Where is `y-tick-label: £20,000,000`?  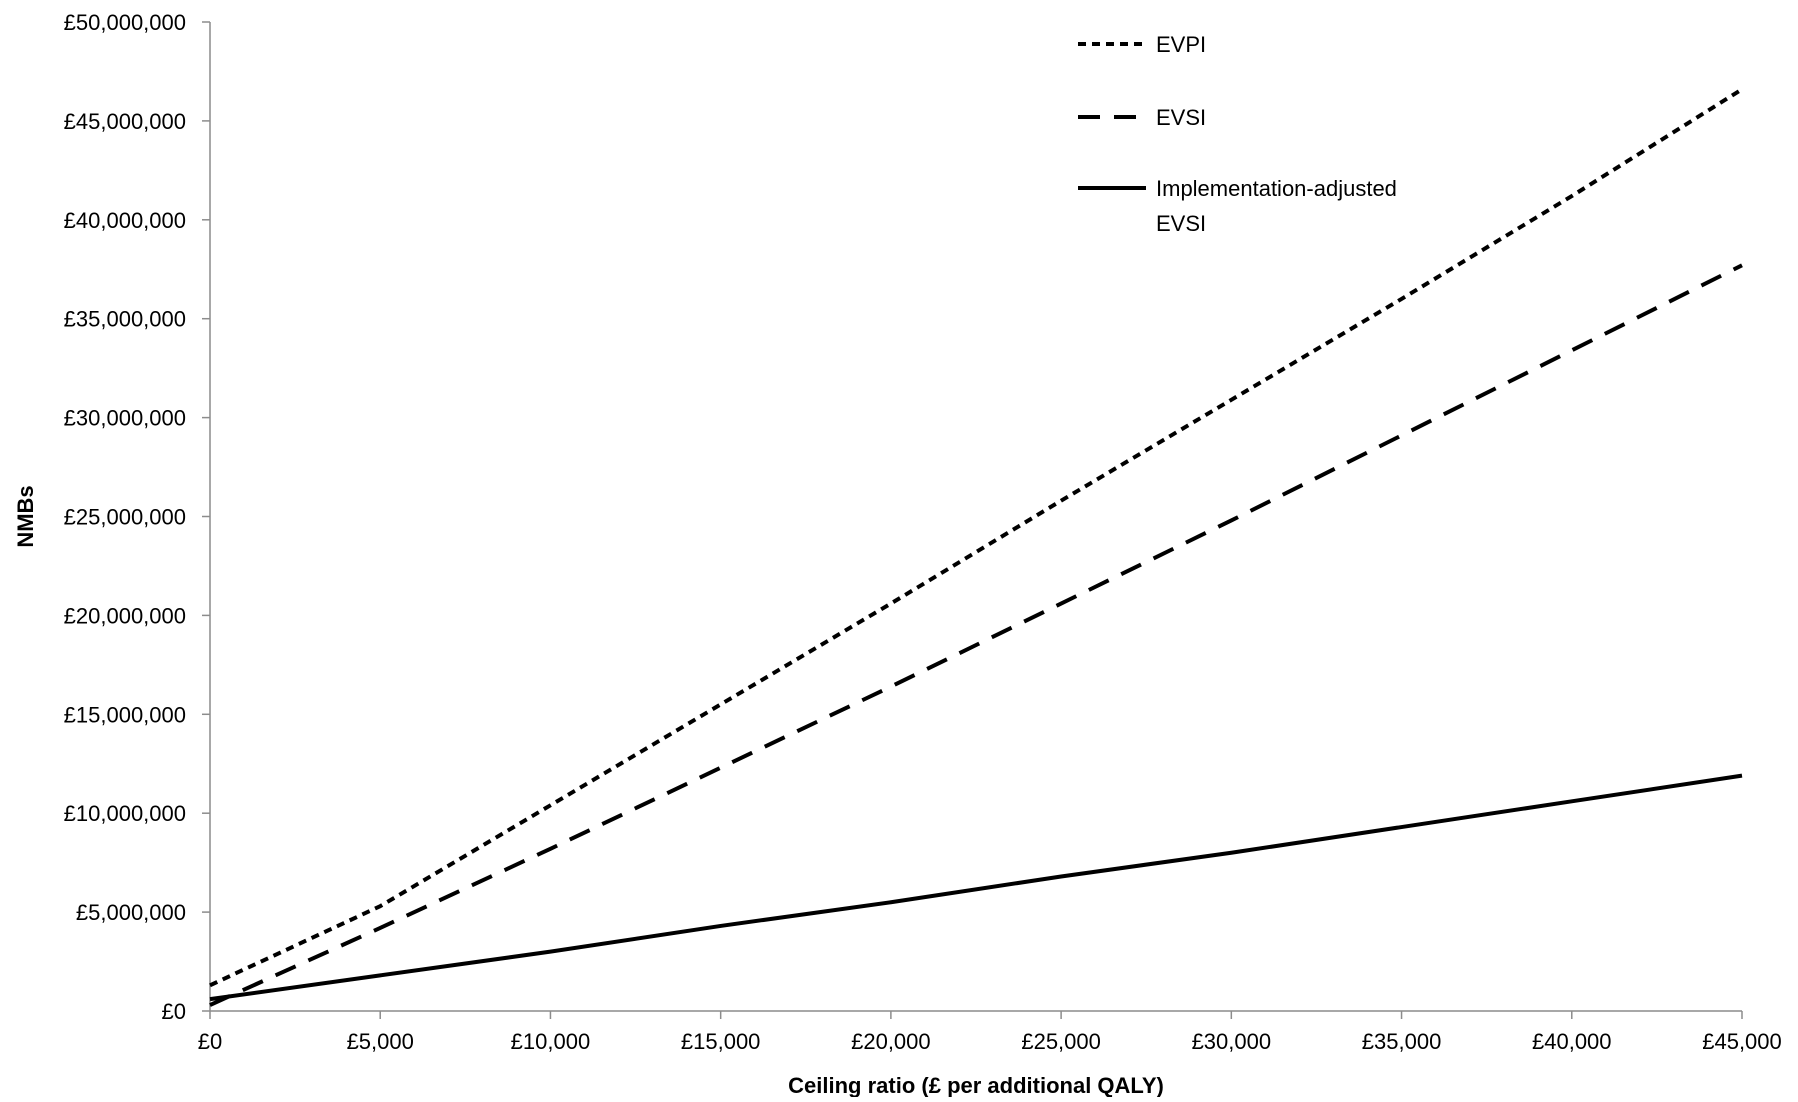
y-tick-label: £20,000,000 is located at coordinates (125, 615).